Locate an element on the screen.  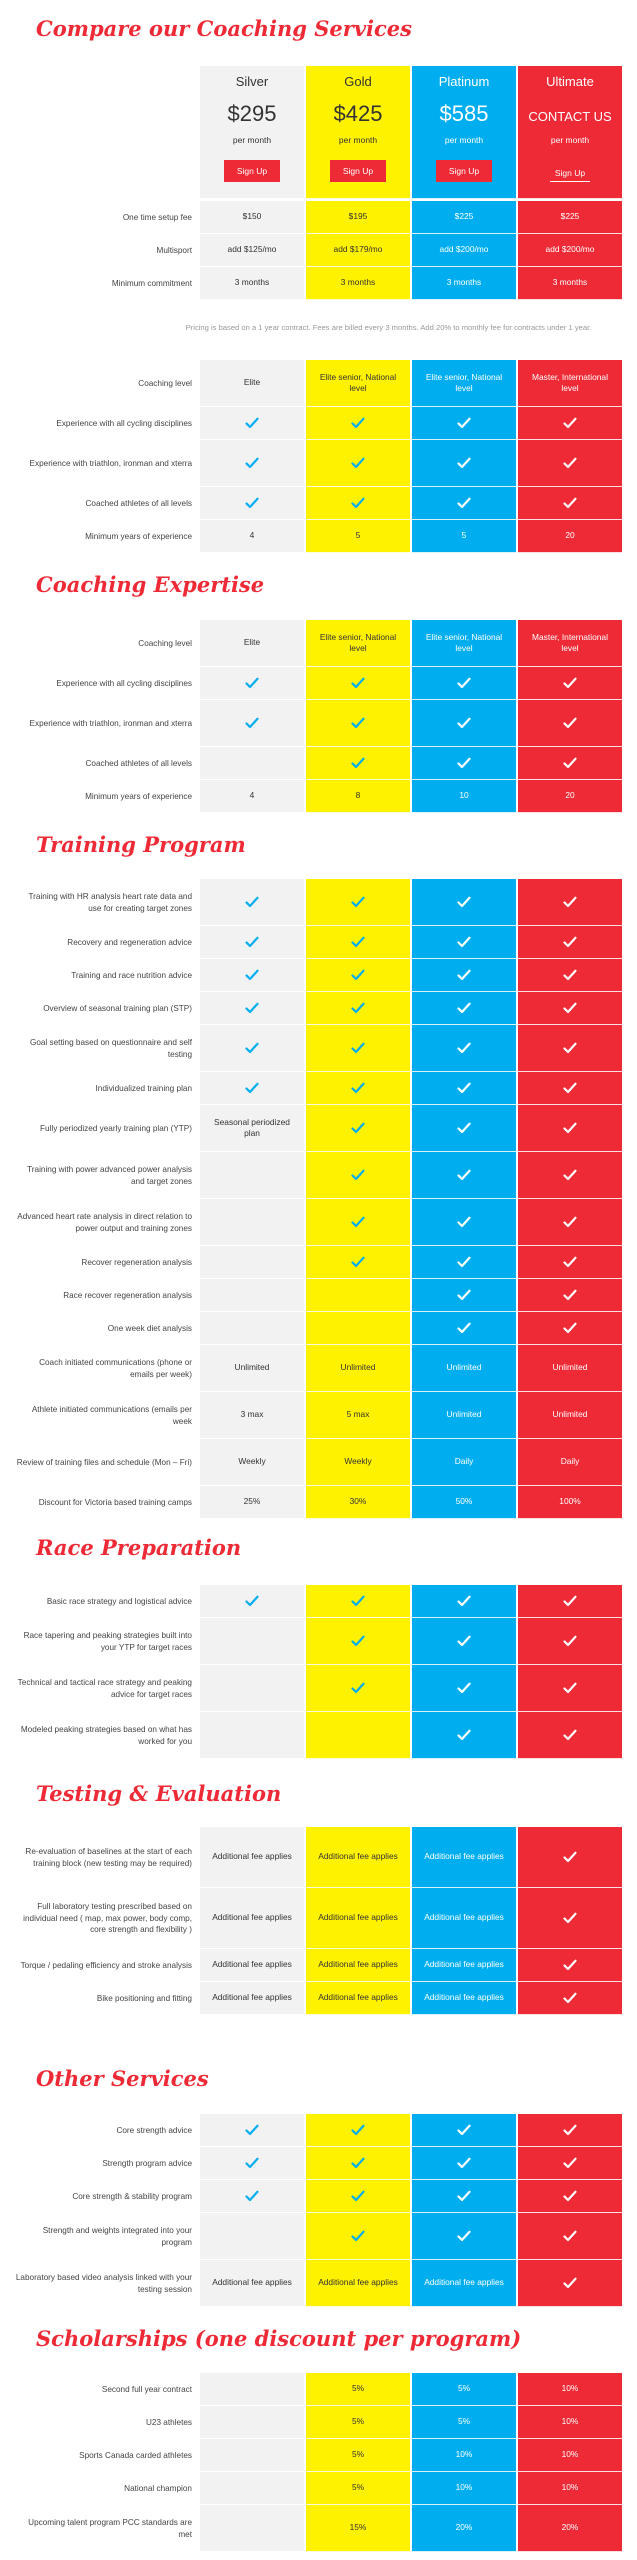
cell-value: 4 is located at coordinates (252, 535).